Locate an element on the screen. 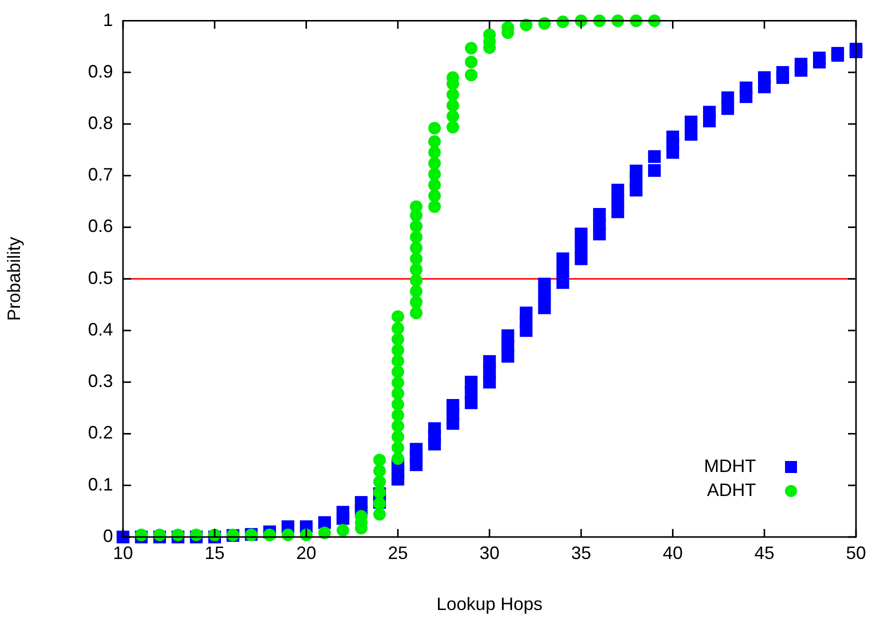  x-tick-label: 15 is located at coordinates (214, 552).